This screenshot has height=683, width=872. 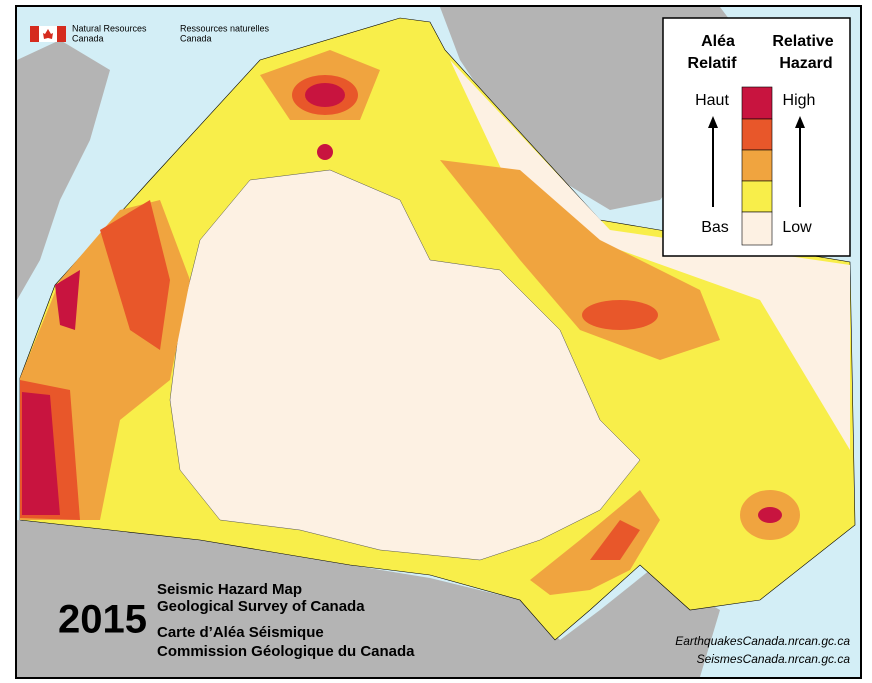 I want to click on legend-high-fr: Haut, so click(x=712, y=100).